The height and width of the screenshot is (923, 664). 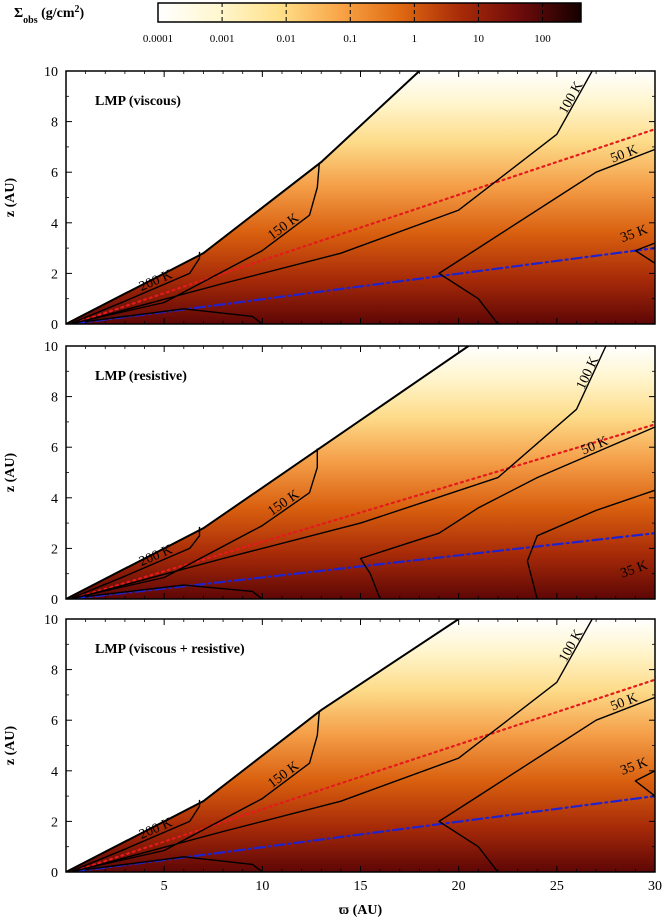 What do you see at coordinates (459, 886) in the screenshot?
I see `x-tick-label: 20` at bounding box center [459, 886].